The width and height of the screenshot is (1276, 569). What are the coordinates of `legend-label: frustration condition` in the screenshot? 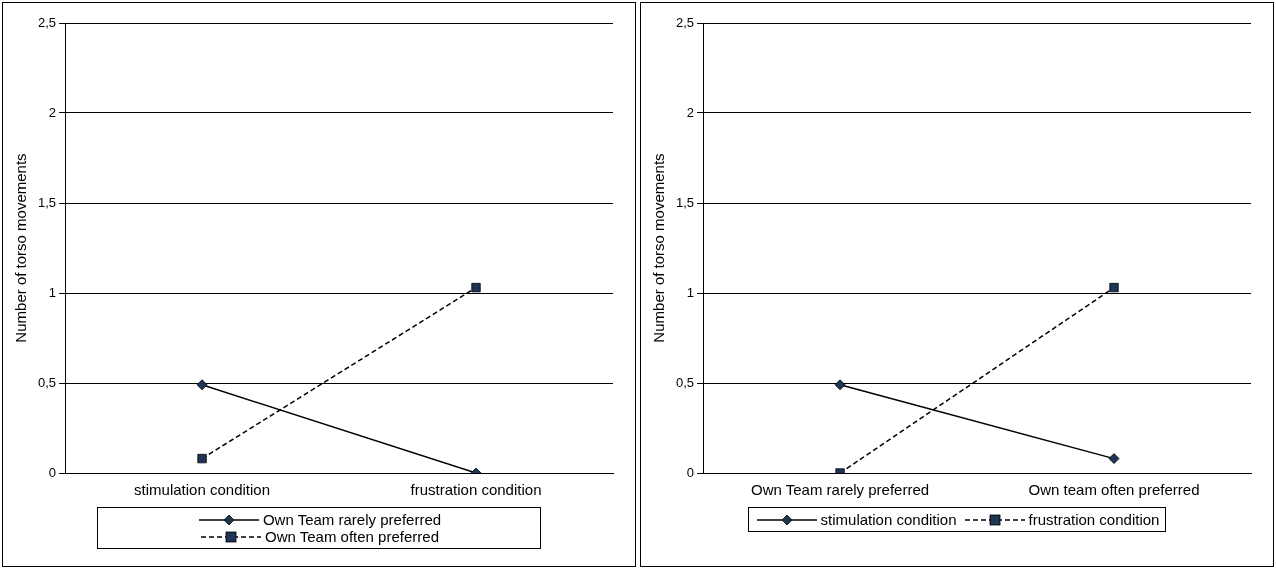 It's located at (1094, 519).